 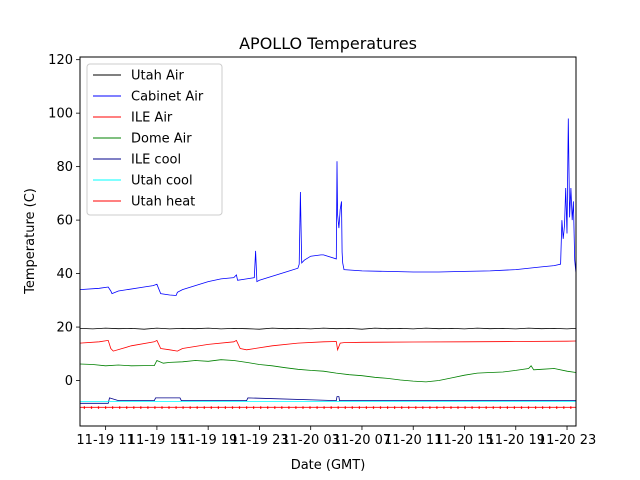 I want to click on y-tick-label: 120, so click(x=60, y=60).